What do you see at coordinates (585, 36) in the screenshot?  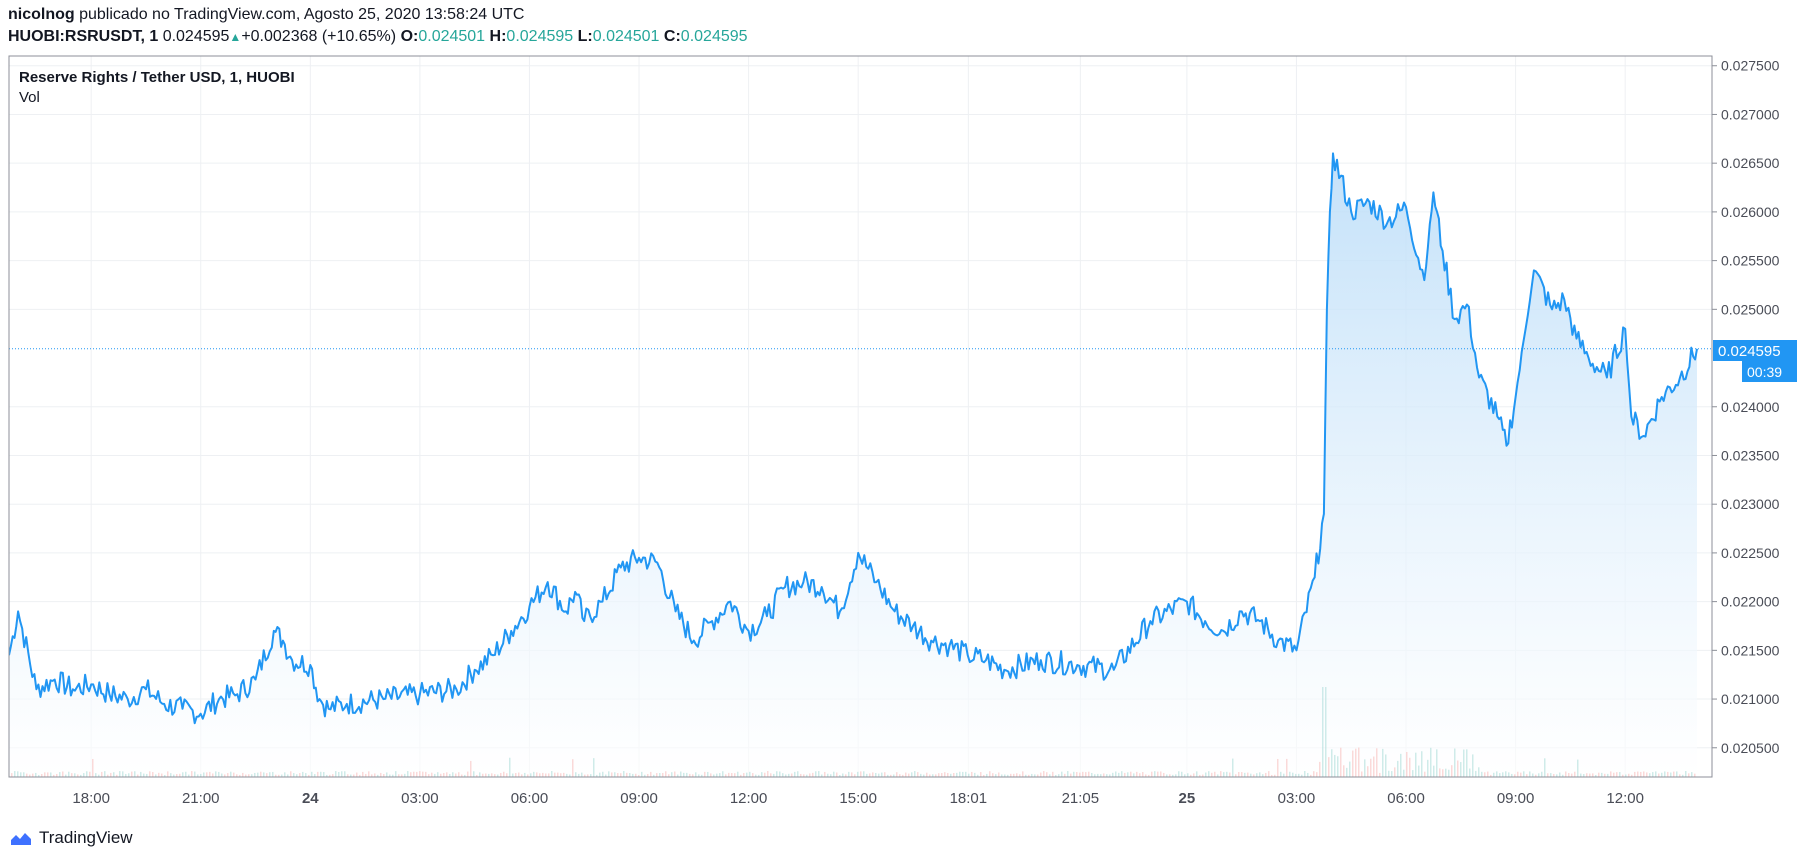 I see `low-label: L:` at bounding box center [585, 36].